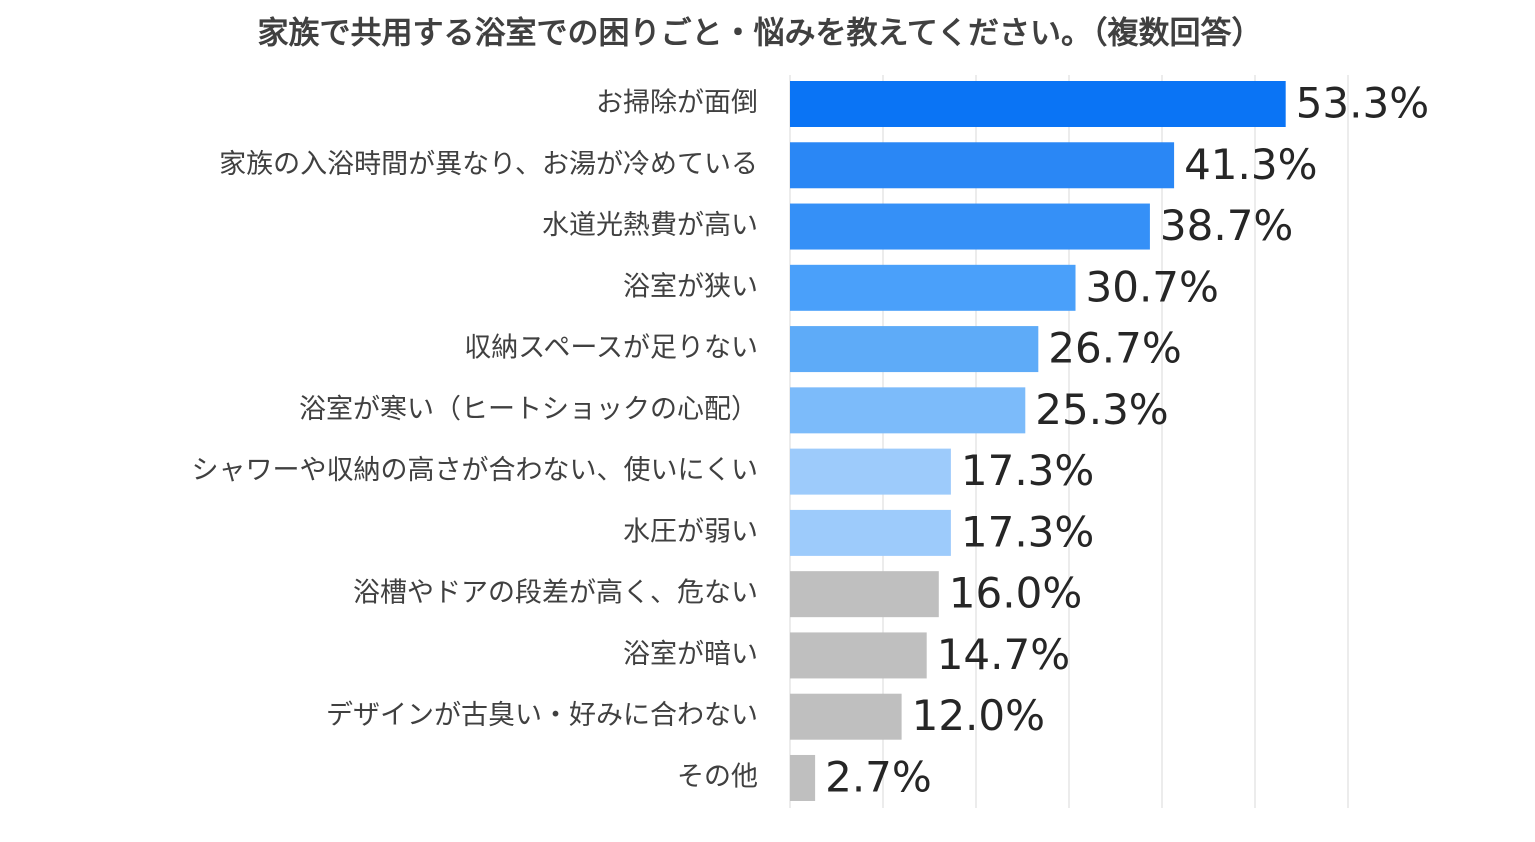 Image resolution: width=1535 pixels, height=842 pixels. I want to click on category-label: デザインが古臭い・好みに合わない, so click(542, 715).